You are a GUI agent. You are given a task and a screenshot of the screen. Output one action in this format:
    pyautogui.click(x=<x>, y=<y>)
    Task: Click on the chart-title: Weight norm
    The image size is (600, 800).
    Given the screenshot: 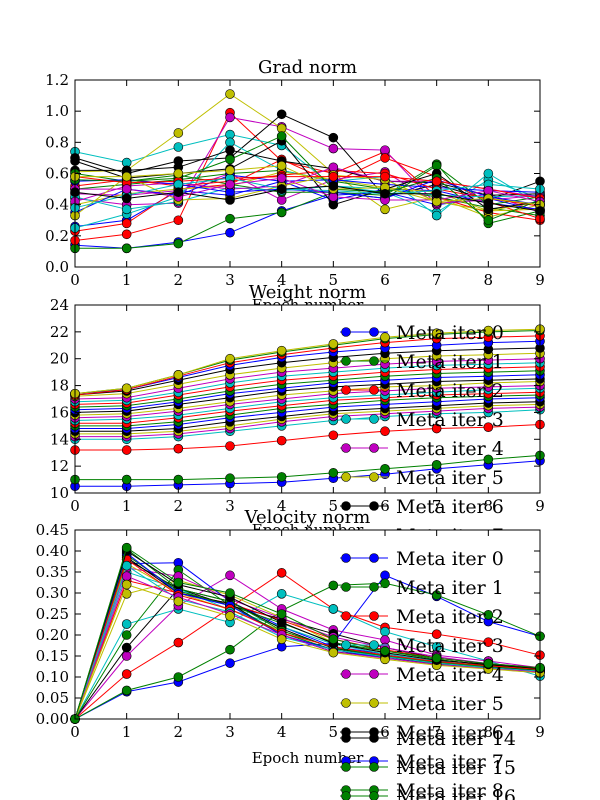 What is the action you would take?
    pyautogui.click(x=308, y=292)
    